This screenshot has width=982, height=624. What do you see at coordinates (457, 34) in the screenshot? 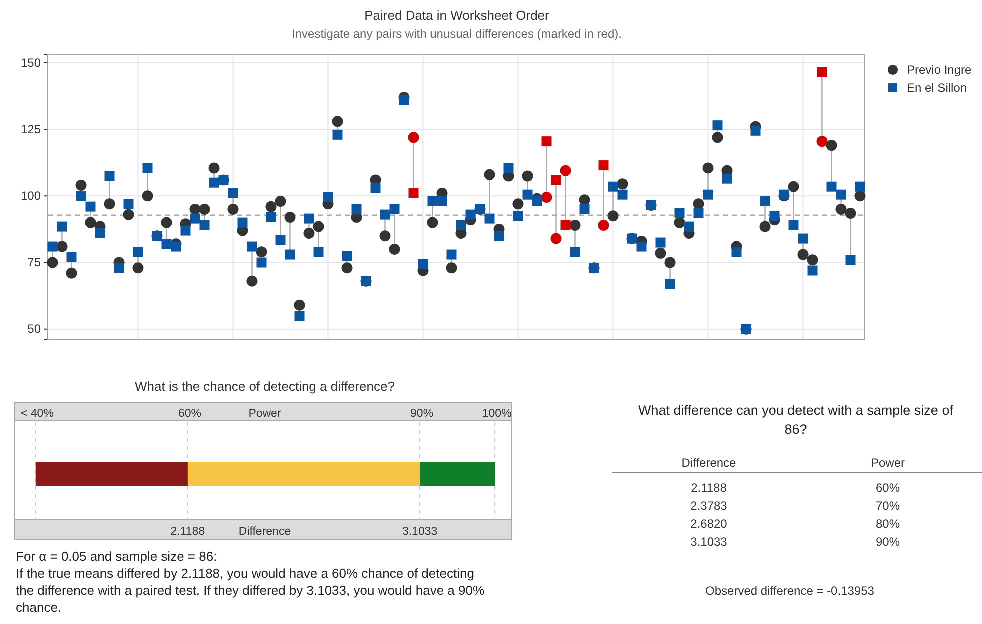
I see `chart-subtitle: Investigate any pairs with unusual differences (marked in red).` at bounding box center [457, 34].